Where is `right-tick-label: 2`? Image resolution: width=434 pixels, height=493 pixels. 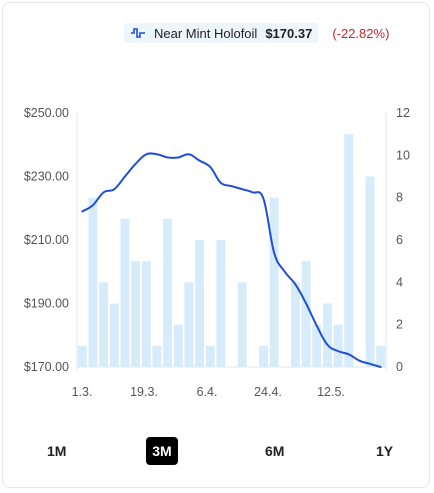
right-tick-label: 2 is located at coordinates (399, 325).